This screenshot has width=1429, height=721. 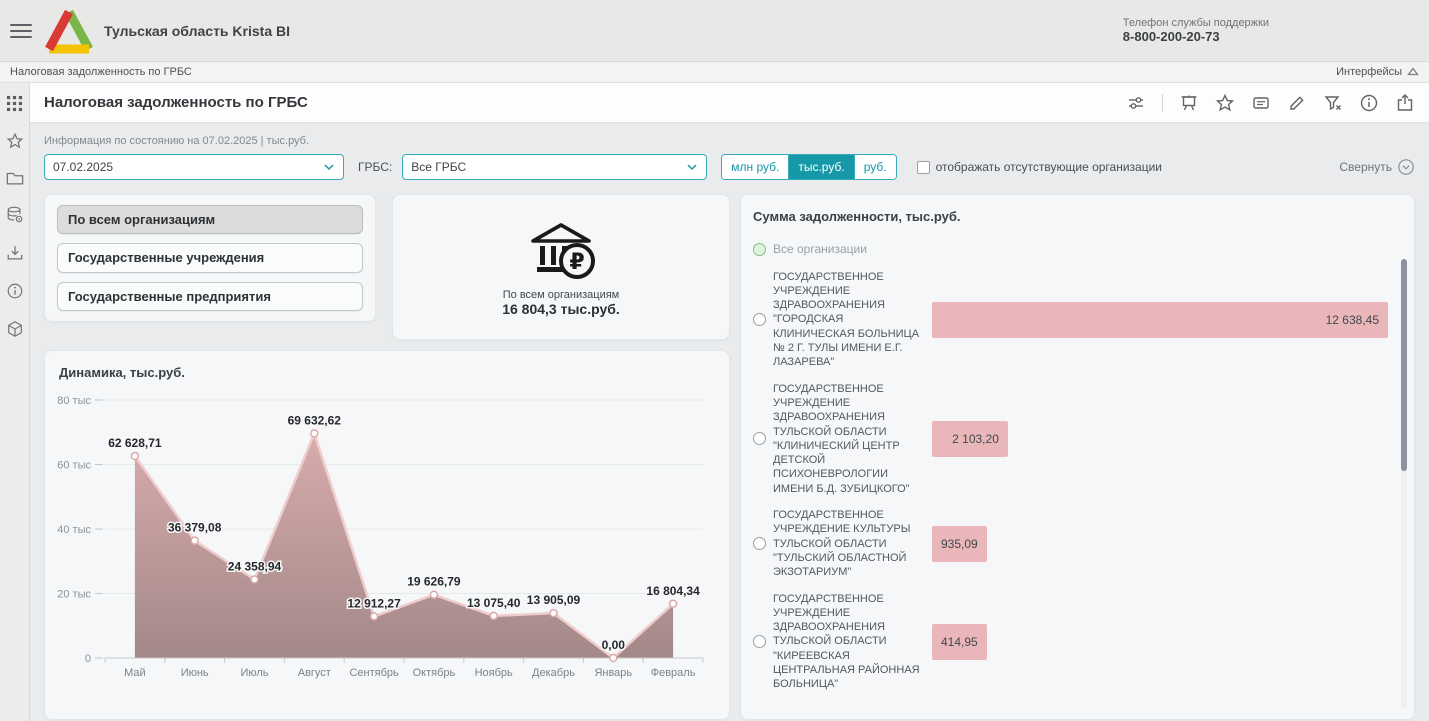 I want to click on debt-bar: 12 638,45, so click(x=1160, y=319).